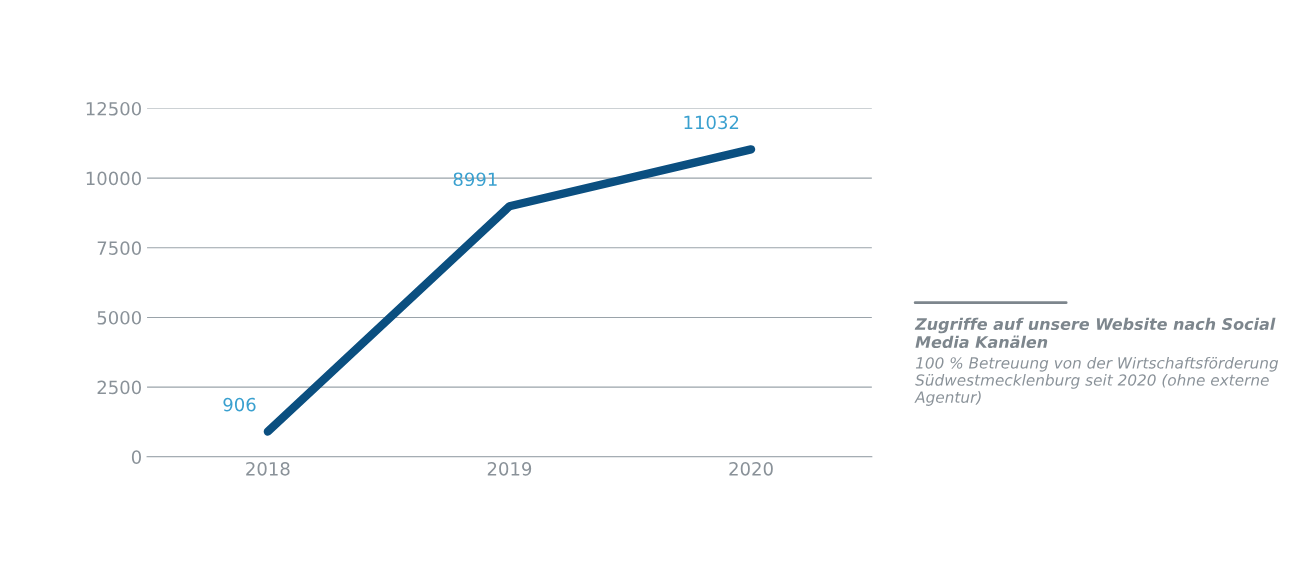  I want to click on text: 100 % Betreuung von der Wirtschaftsförderung Südwestmecklenburg seit 2020 (ohne externe Agentur), so click(1096, 381).